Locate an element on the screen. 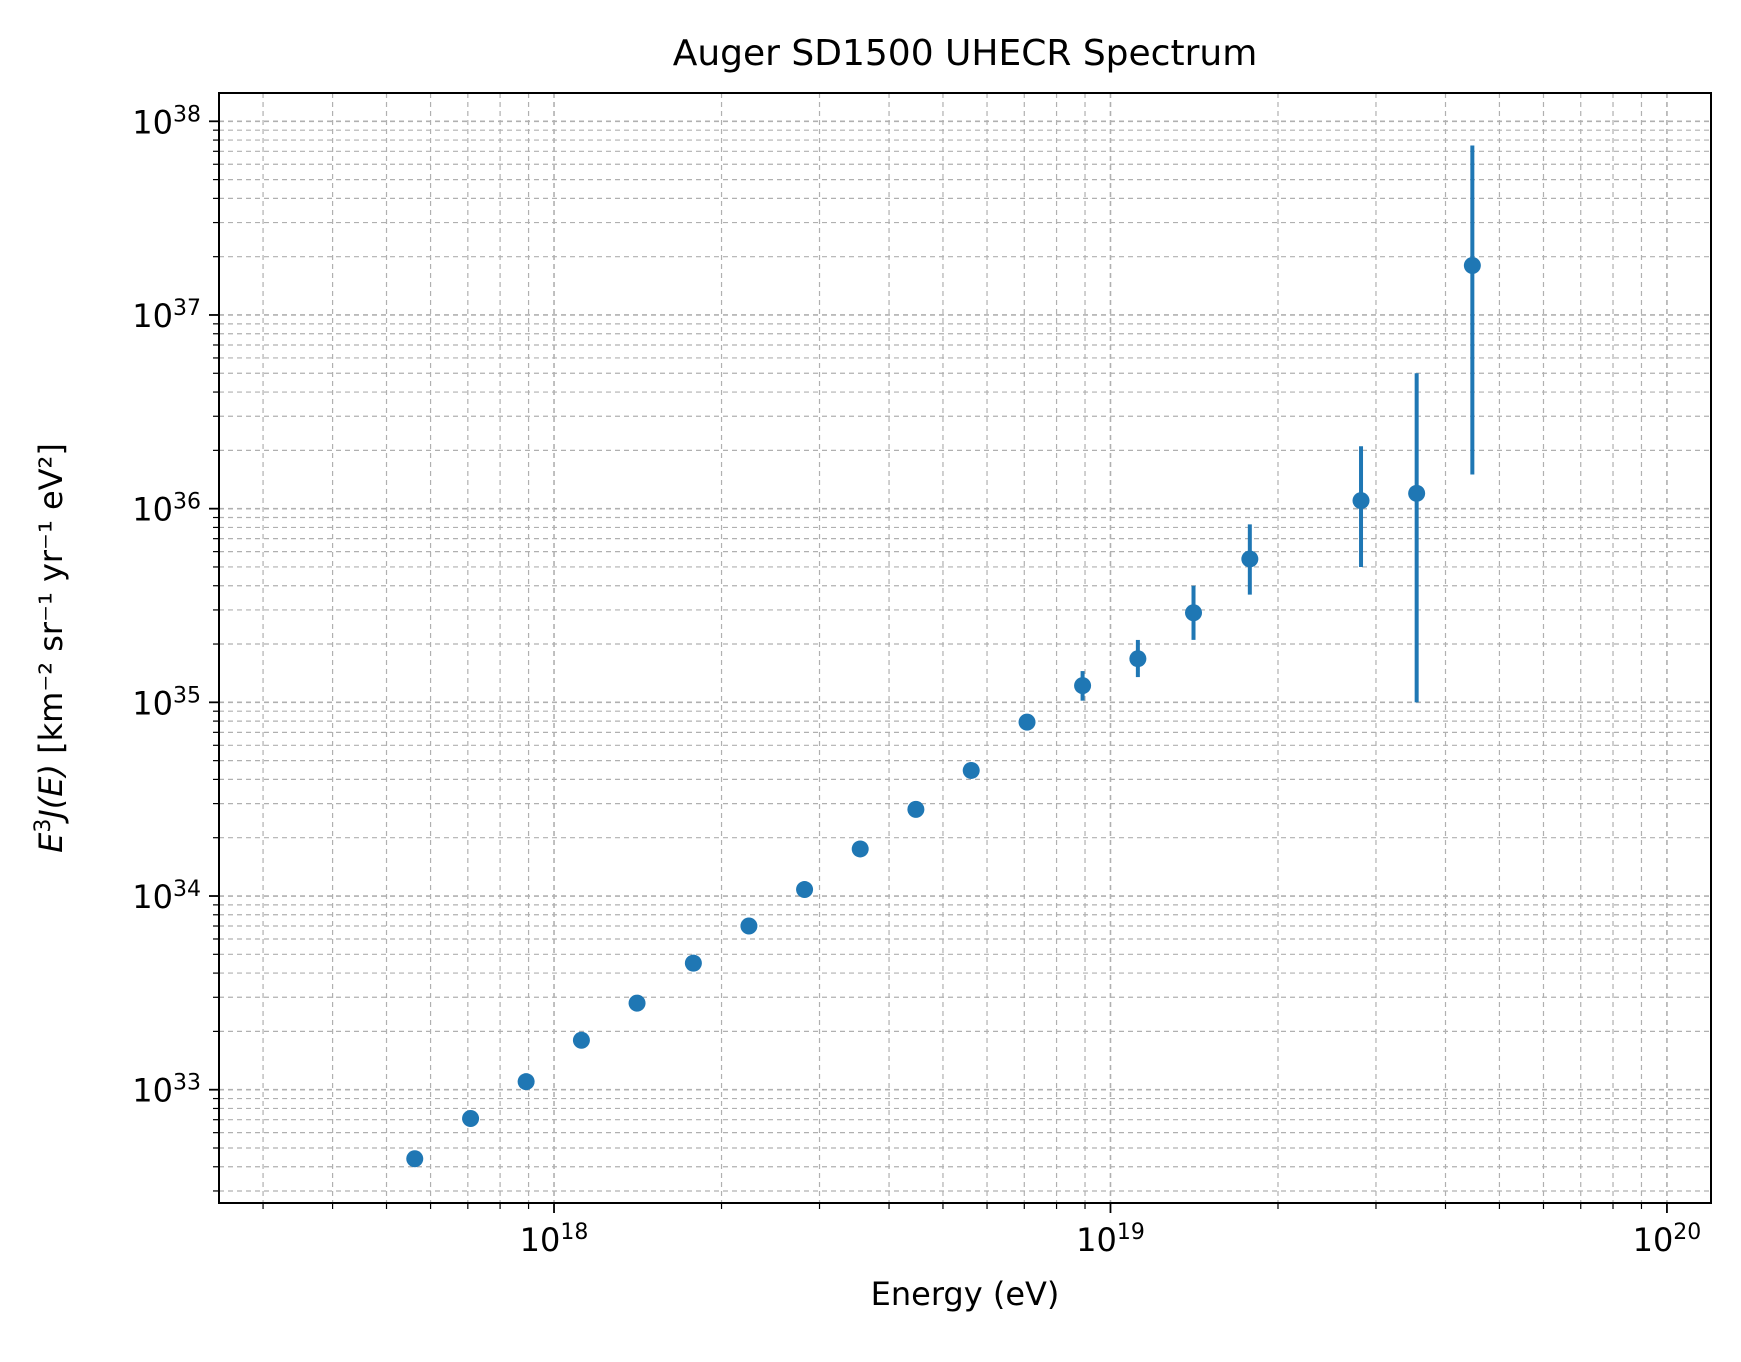 The width and height of the screenshot is (1741, 1362). y-tick-label: 1033 is located at coordinates (166, 1090).